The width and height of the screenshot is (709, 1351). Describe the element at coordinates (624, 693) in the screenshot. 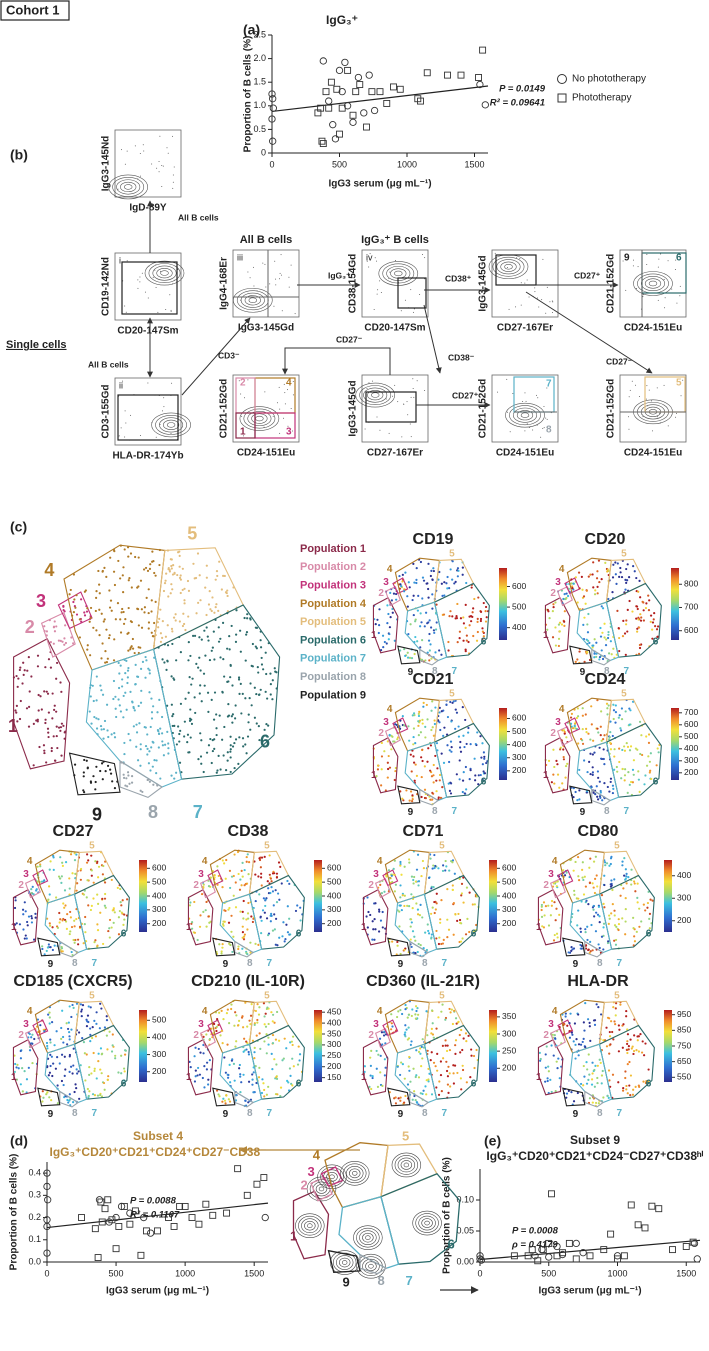

I see `gate-number: 5` at that location.